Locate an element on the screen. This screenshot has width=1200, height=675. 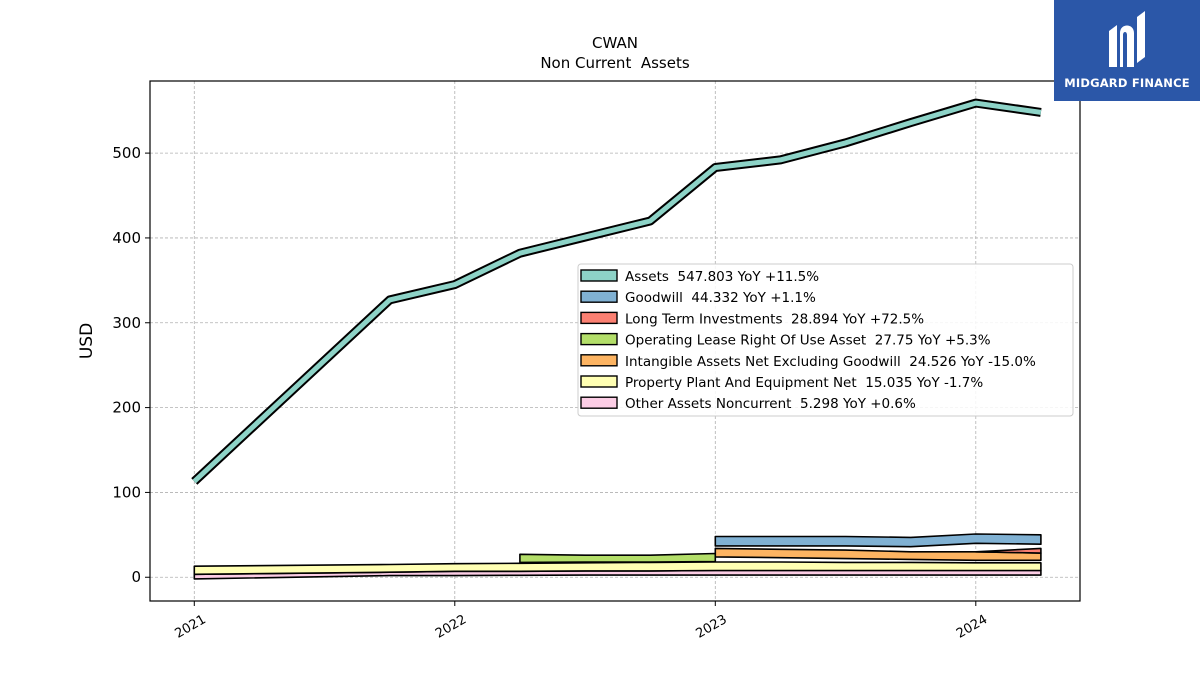
series-band-goodwill is located at coordinates (878, 540).